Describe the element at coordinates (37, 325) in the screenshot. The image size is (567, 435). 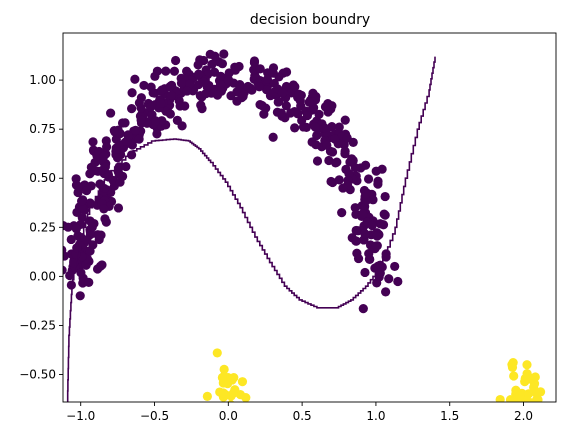
I see `y-tick-label: −0.25` at that location.